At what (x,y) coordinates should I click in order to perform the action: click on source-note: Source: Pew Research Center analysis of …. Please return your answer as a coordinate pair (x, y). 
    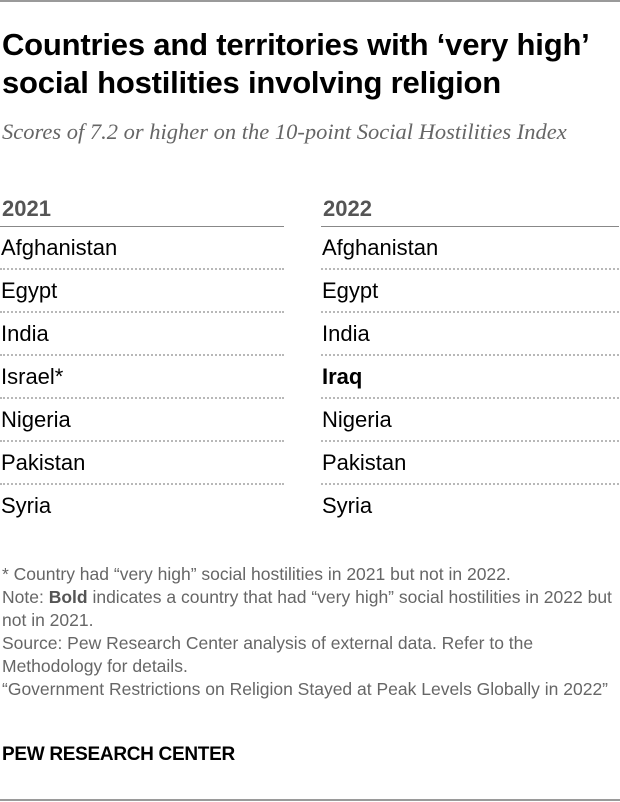
    Looking at the image, I should click on (268, 654).